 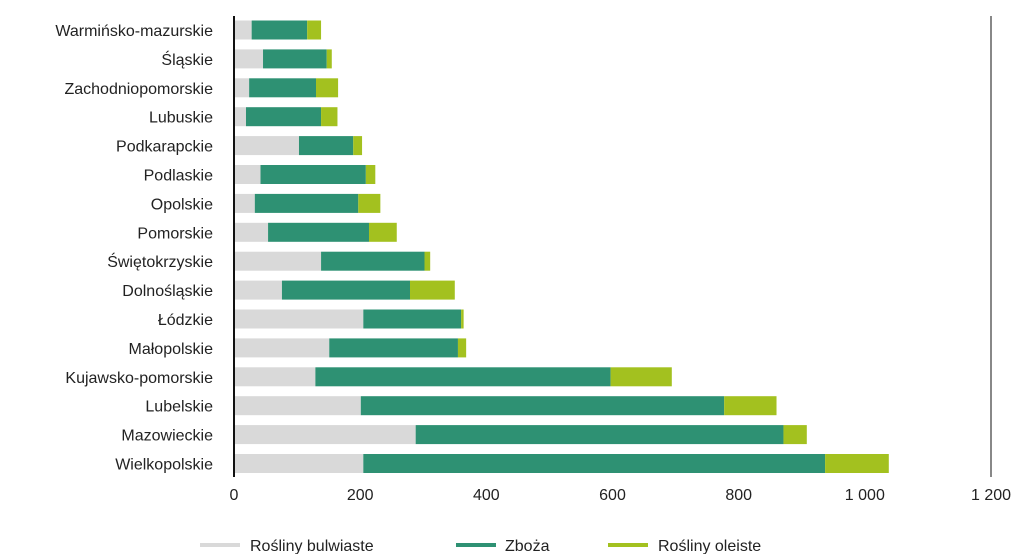 I want to click on category-label: Dolnośląskie, so click(x=167, y=291).